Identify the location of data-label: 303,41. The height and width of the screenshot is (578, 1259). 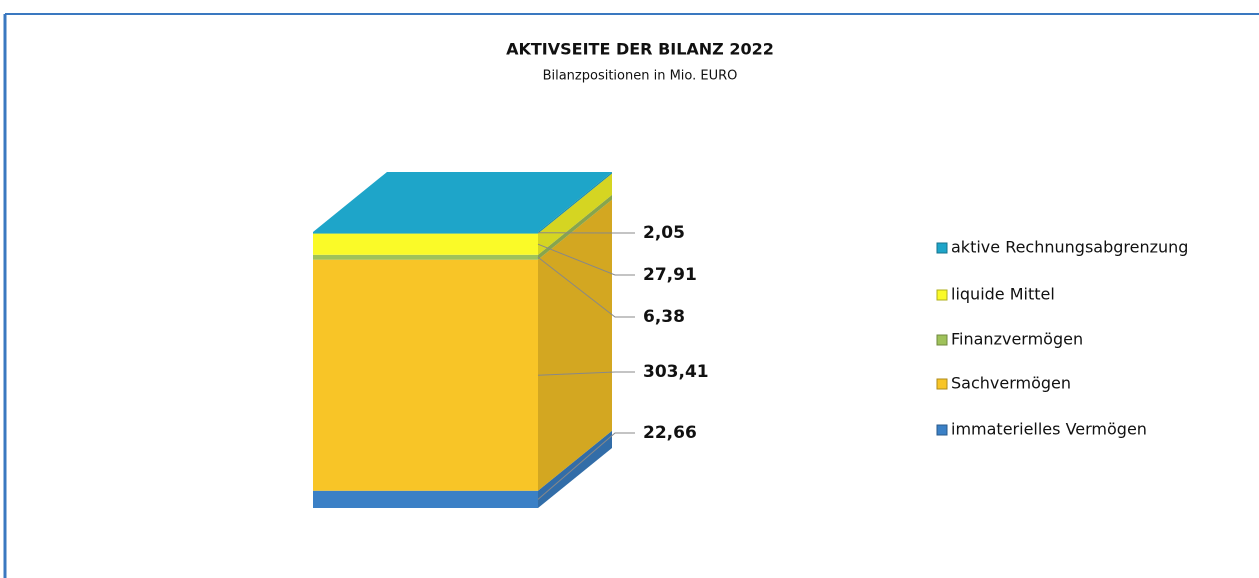
(676, 372).